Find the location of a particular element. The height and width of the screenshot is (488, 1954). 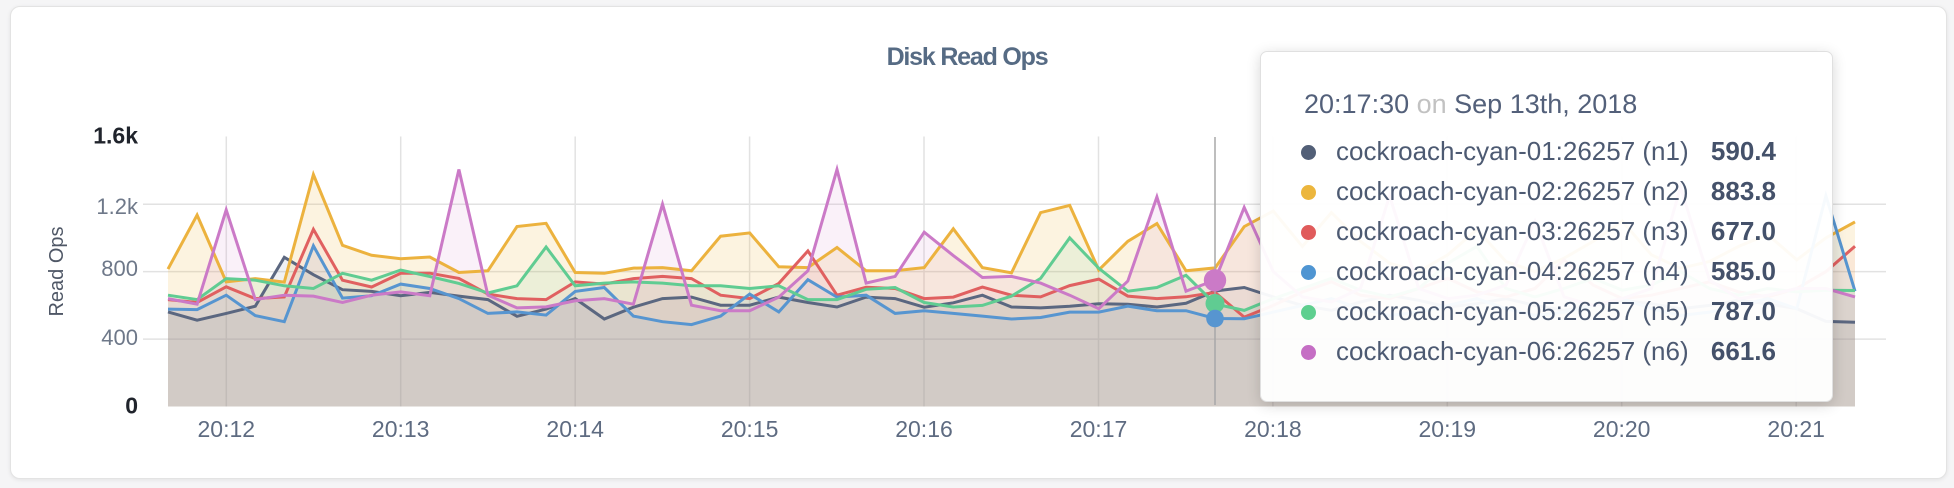

svg-text: 20:20 is located at coordinates (1622, 429).